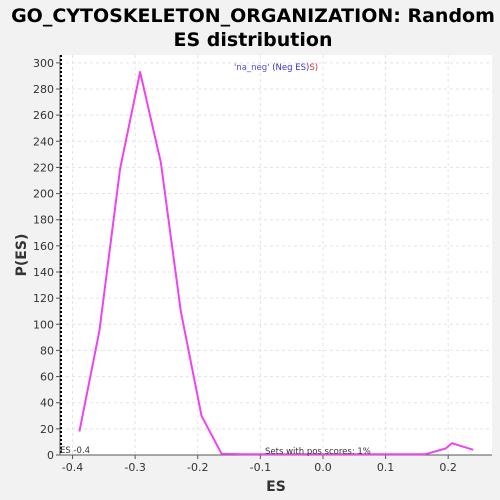  I want to click on y-tick-label: 160, so click(43, 246).